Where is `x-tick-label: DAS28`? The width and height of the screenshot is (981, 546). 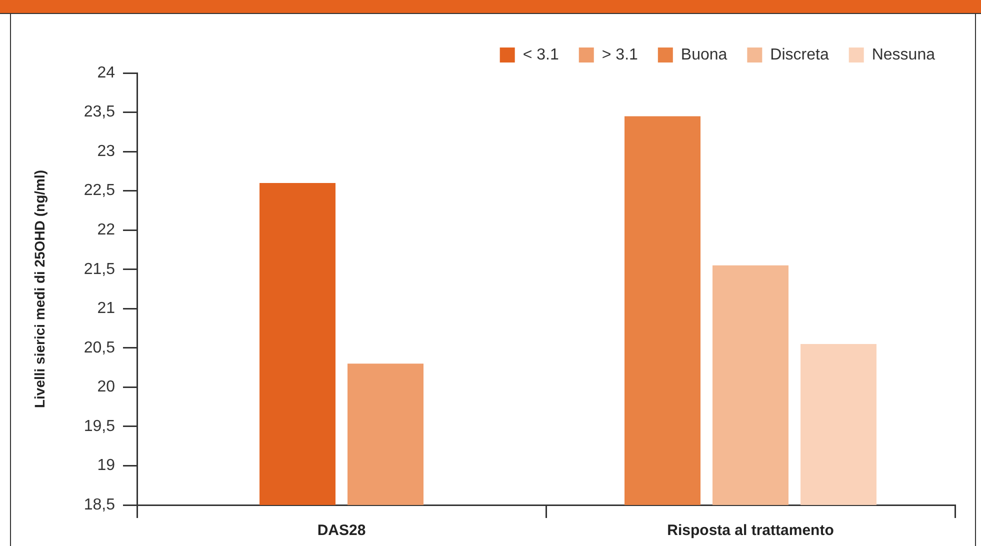 x-tick-label: DAS28 is located at coordinates (341, 531).